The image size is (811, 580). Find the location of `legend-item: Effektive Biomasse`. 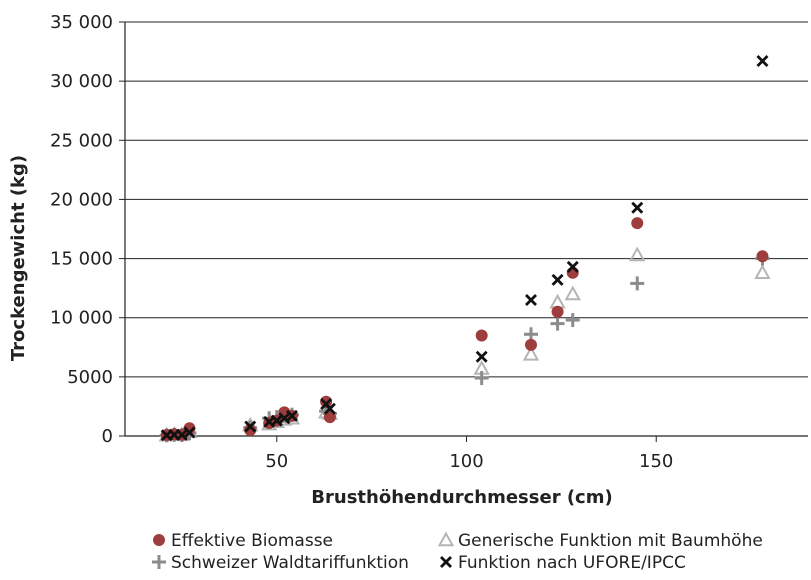

legend-item: Effektive Biomasse is located at coordinates (243, 541).